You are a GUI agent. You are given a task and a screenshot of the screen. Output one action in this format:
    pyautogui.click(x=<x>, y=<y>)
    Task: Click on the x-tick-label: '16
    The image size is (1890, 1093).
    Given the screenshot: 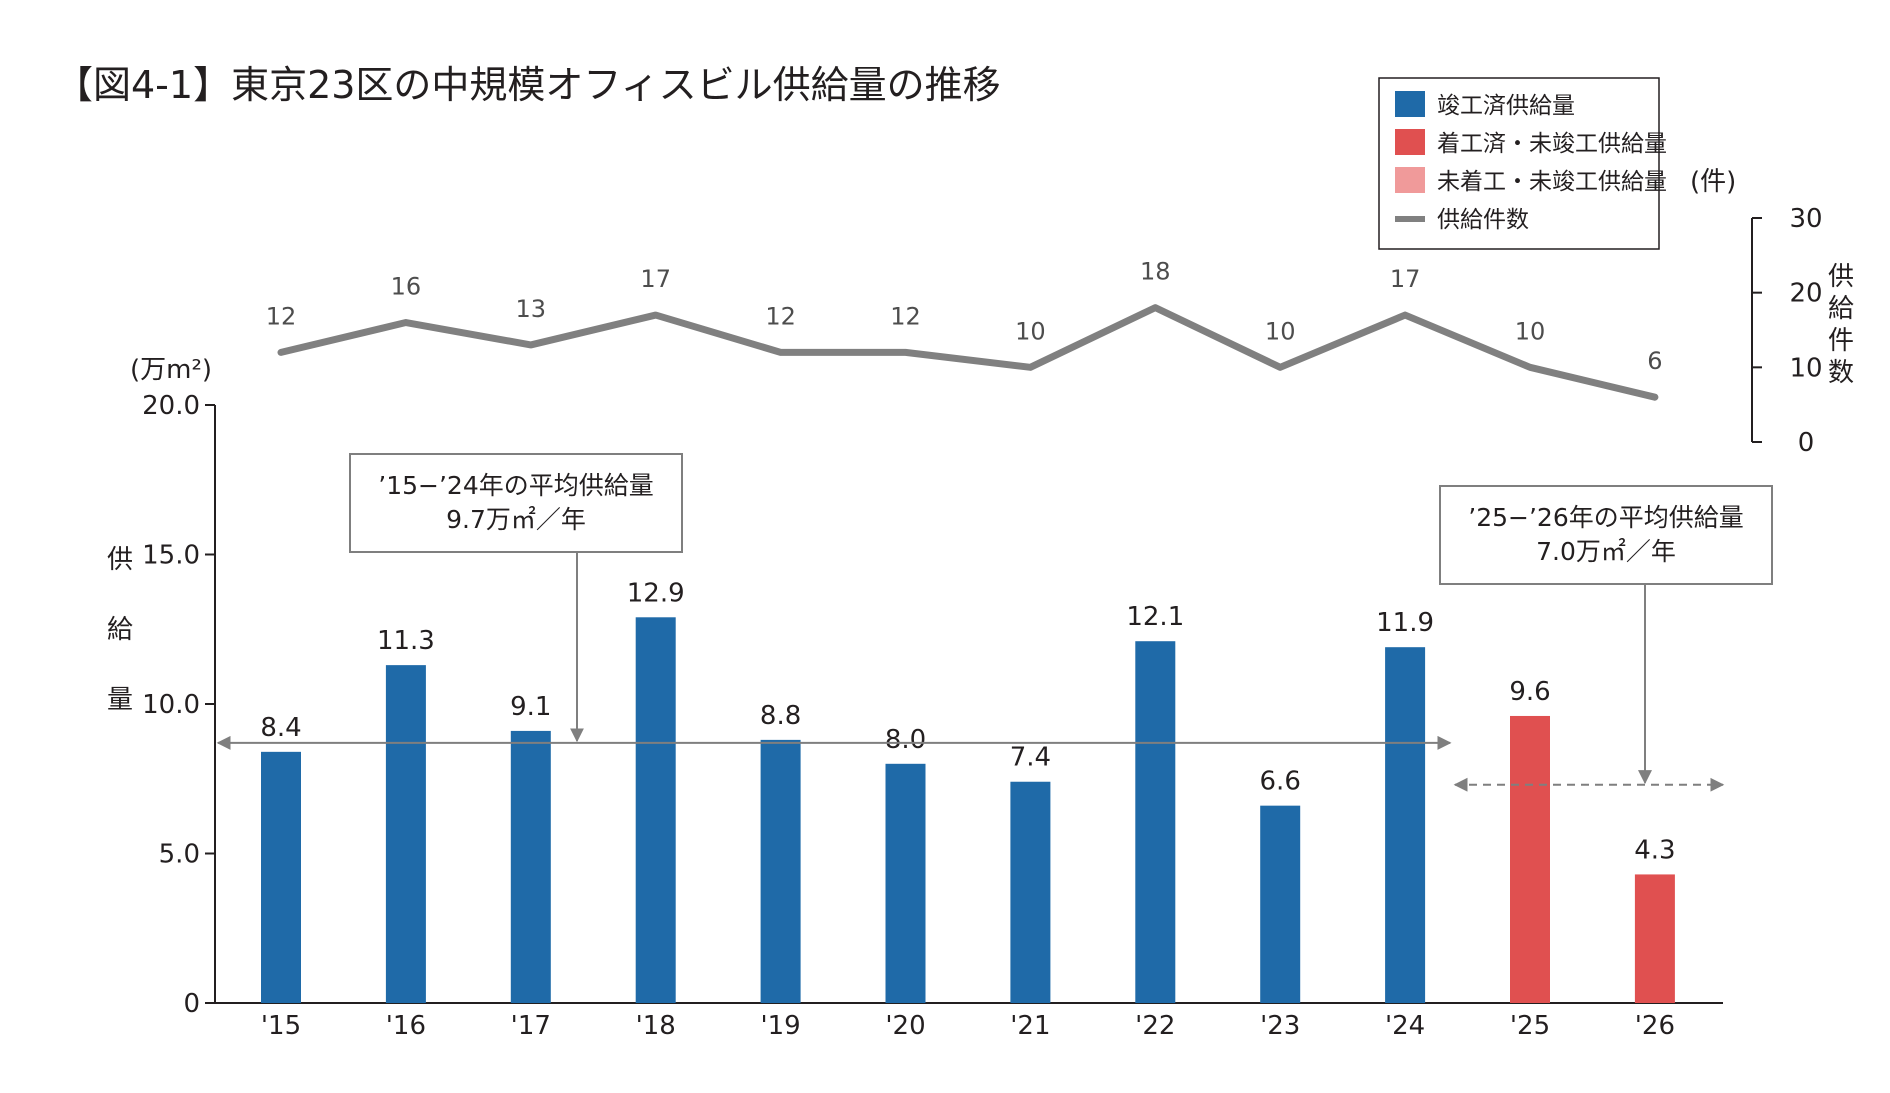 What is the action you would take?
    pyautogui.click(x=406, y=1026)
    